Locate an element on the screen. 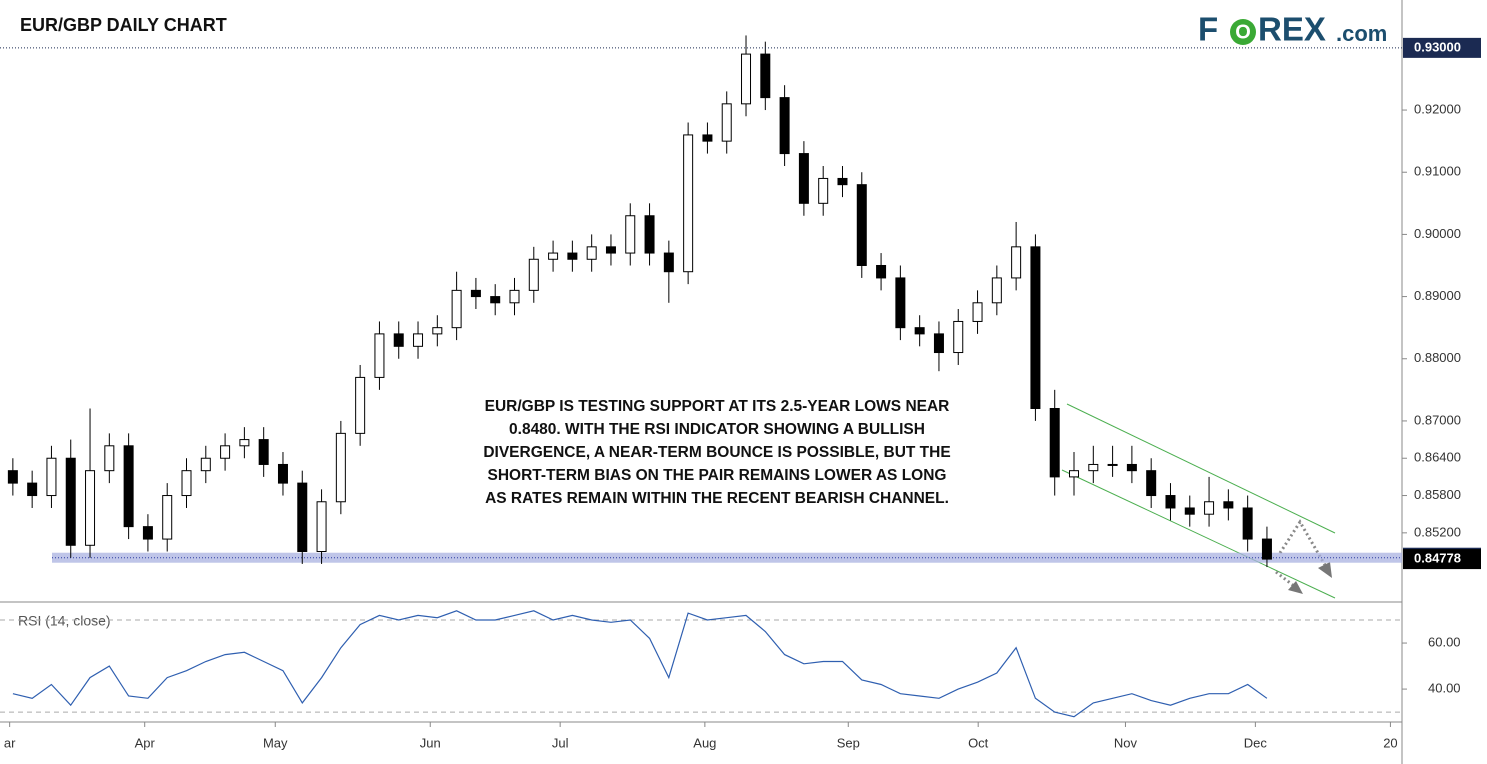 Image resolution: width=1487 pixels, height=764 pixels. y-tick-label: 40.00 is located at coordinates (1444, 688).